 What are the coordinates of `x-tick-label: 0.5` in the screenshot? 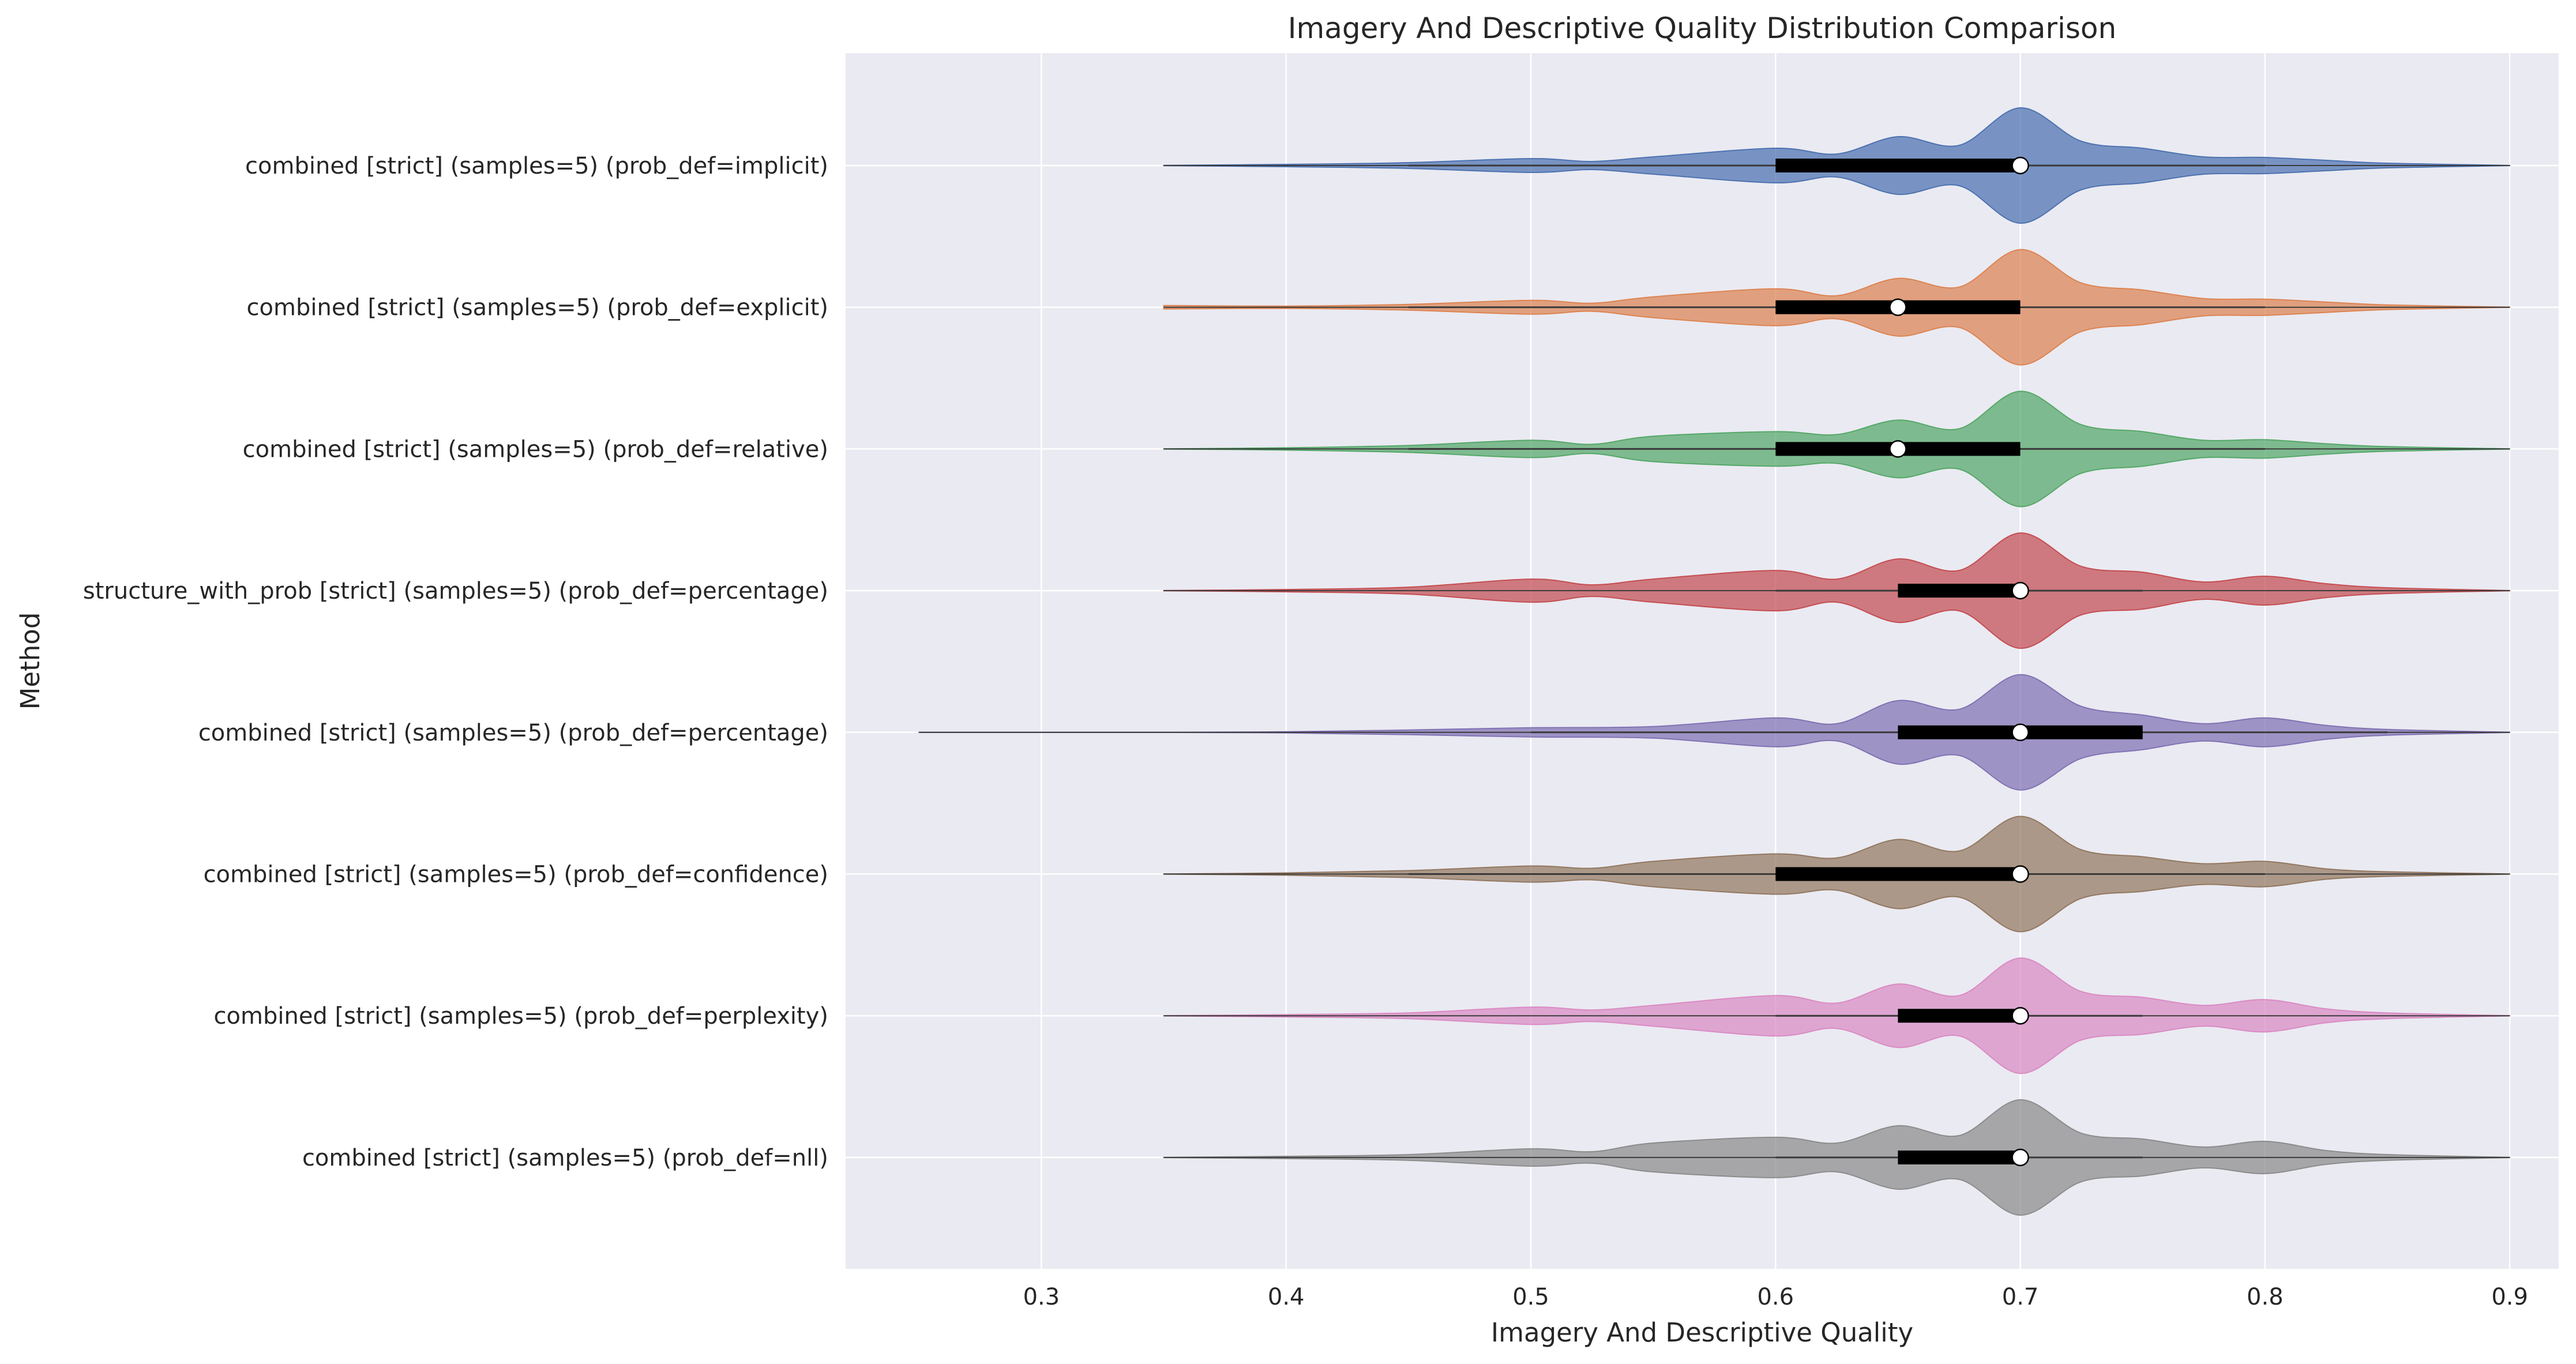 It's located at (1530, 1297).